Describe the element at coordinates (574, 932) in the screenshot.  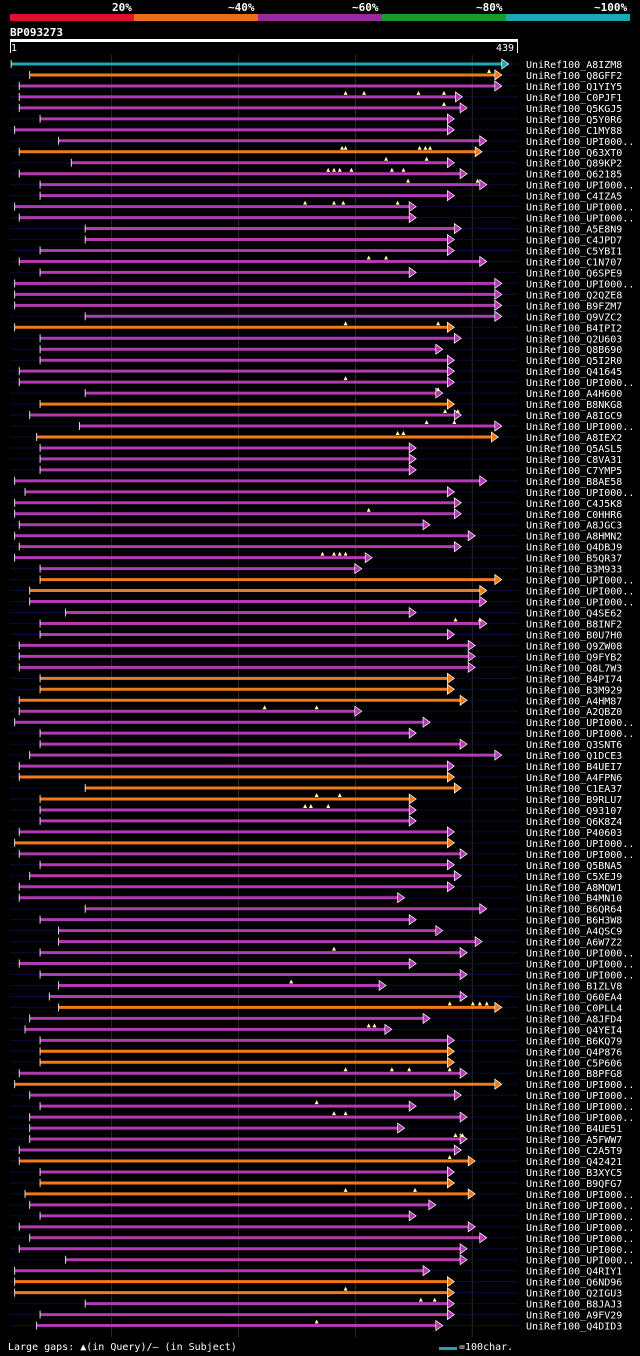
I see `hit-label: UniRef100_A4QSC9` at that location.